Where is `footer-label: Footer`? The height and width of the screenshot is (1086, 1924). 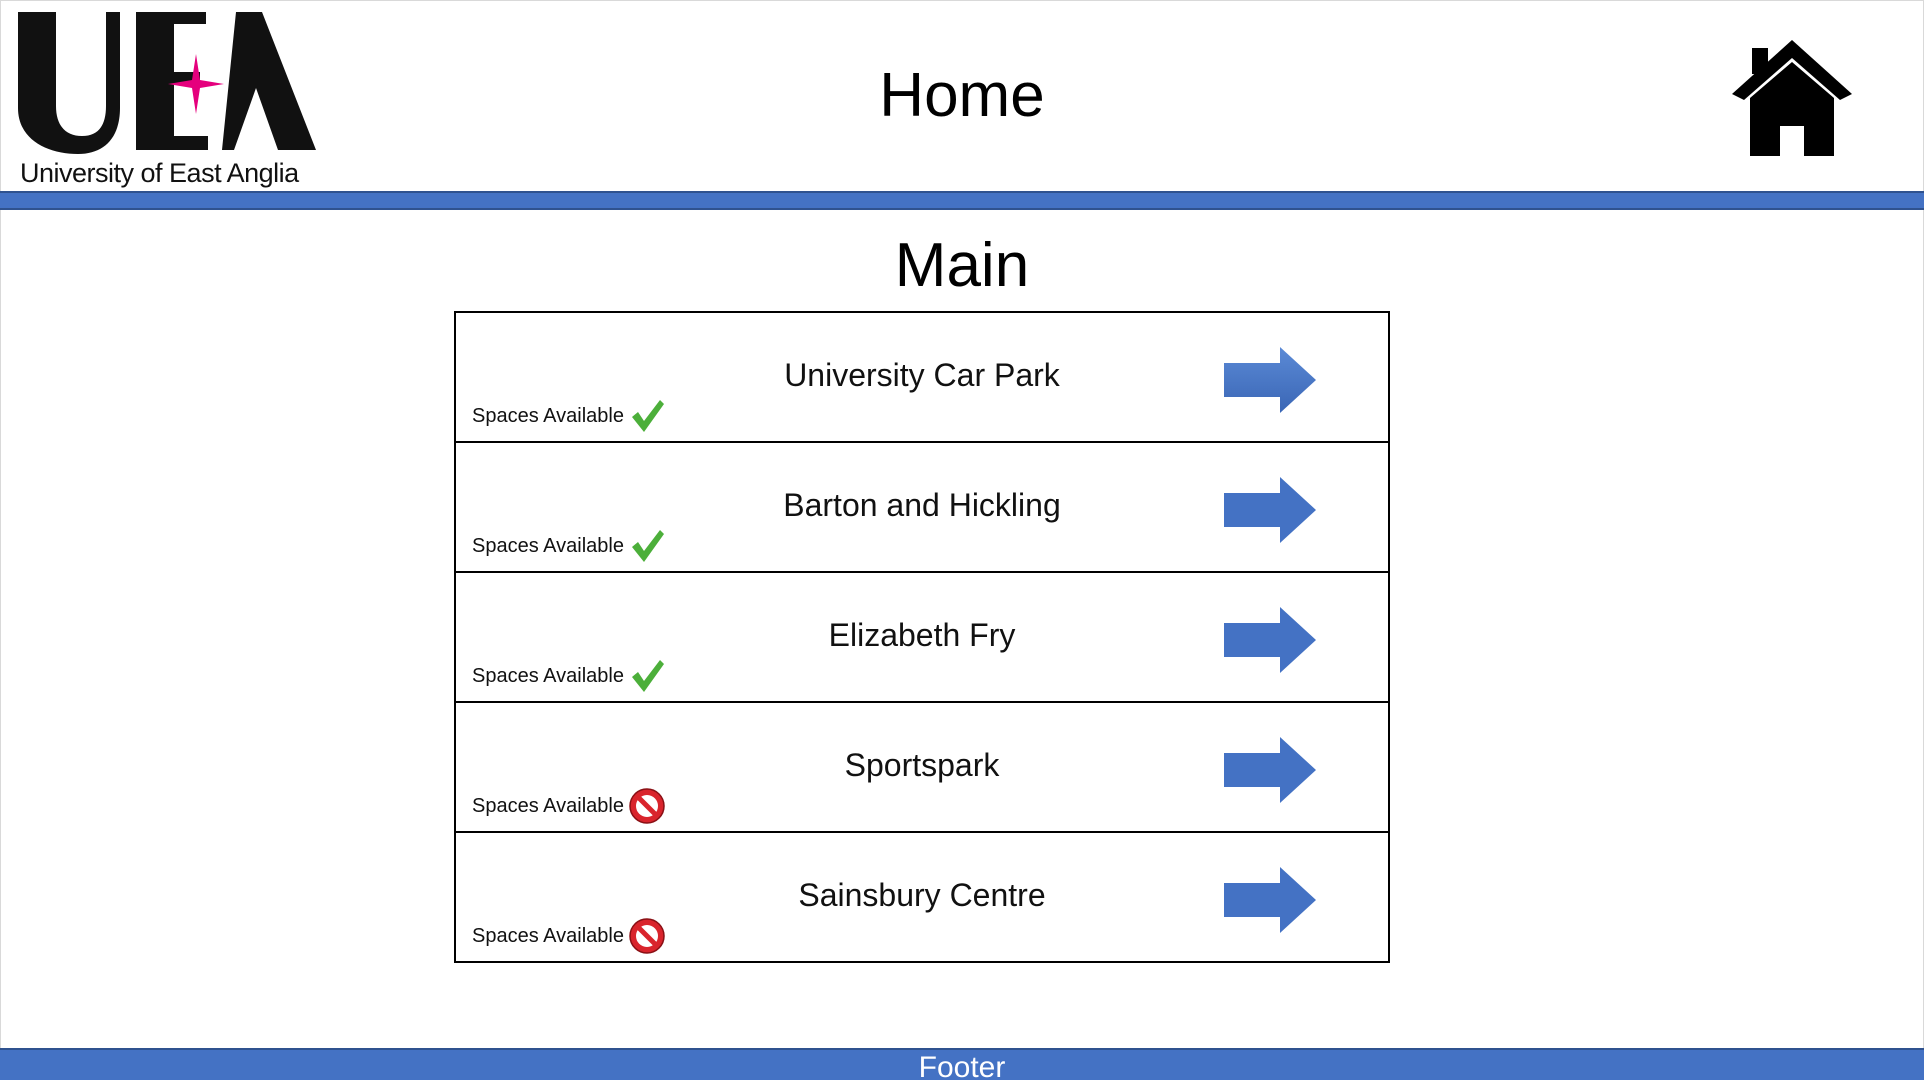 footer-label: Footer is located at coordinates (962, 1067).